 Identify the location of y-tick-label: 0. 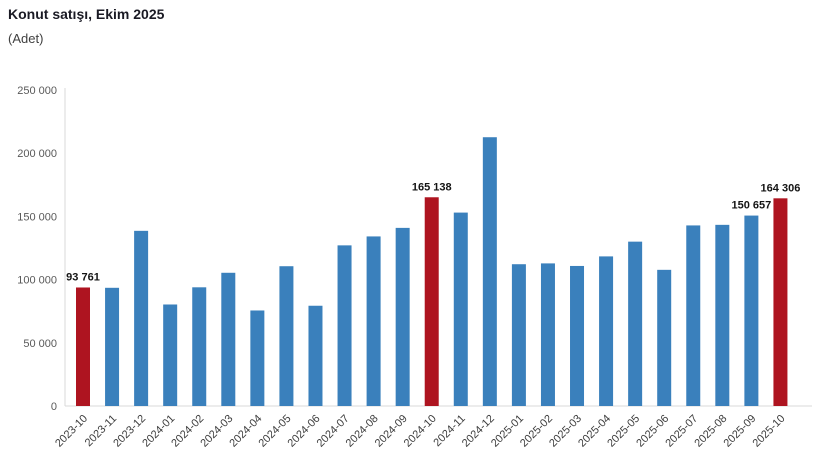
(54, 407).